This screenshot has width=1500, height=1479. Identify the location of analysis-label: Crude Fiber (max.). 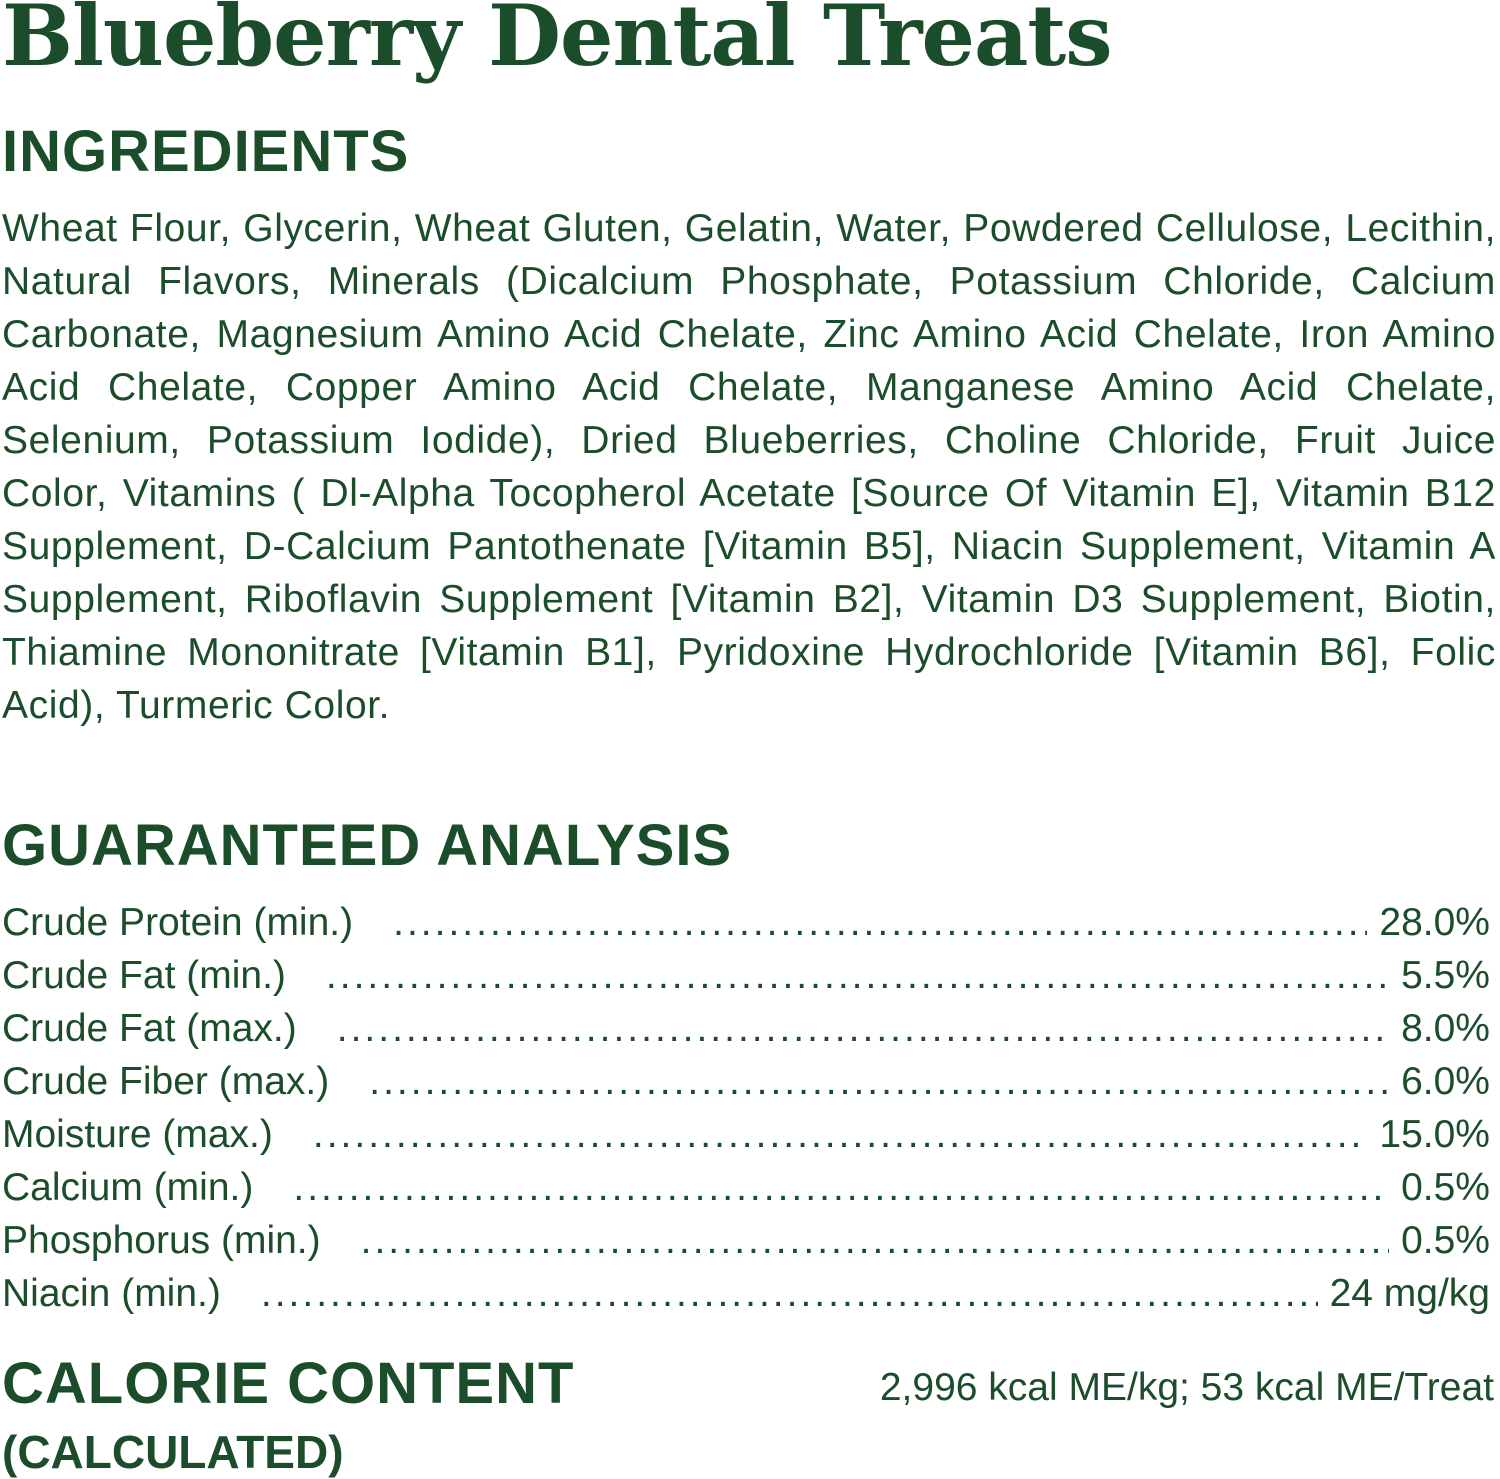
(166, 1081).